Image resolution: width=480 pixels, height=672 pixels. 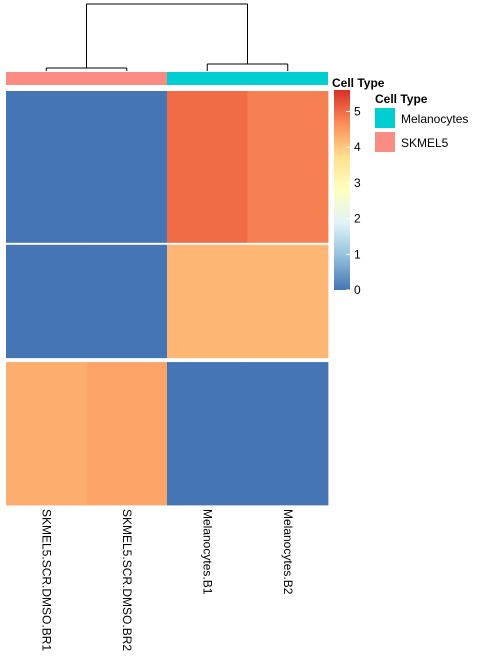 What do you see at coordinates (358, 83) in the screenshot?
I see `annotation-track-label: Cell Type` at bounding box center [358, 83].